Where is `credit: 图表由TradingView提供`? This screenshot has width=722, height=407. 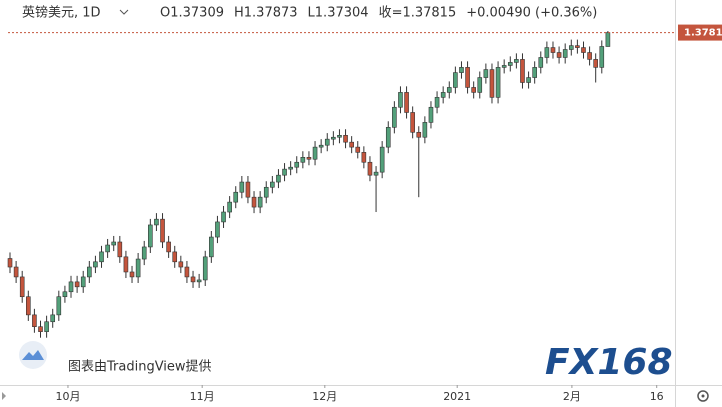
credit: 图表由TradingView提供 is located at coordinates (140, 367).